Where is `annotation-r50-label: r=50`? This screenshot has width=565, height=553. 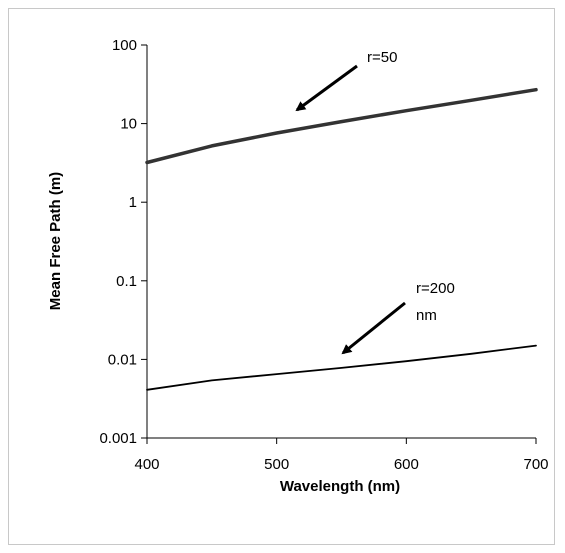 annotation-r50-label: r=50 is located at coordinates (382, 57).